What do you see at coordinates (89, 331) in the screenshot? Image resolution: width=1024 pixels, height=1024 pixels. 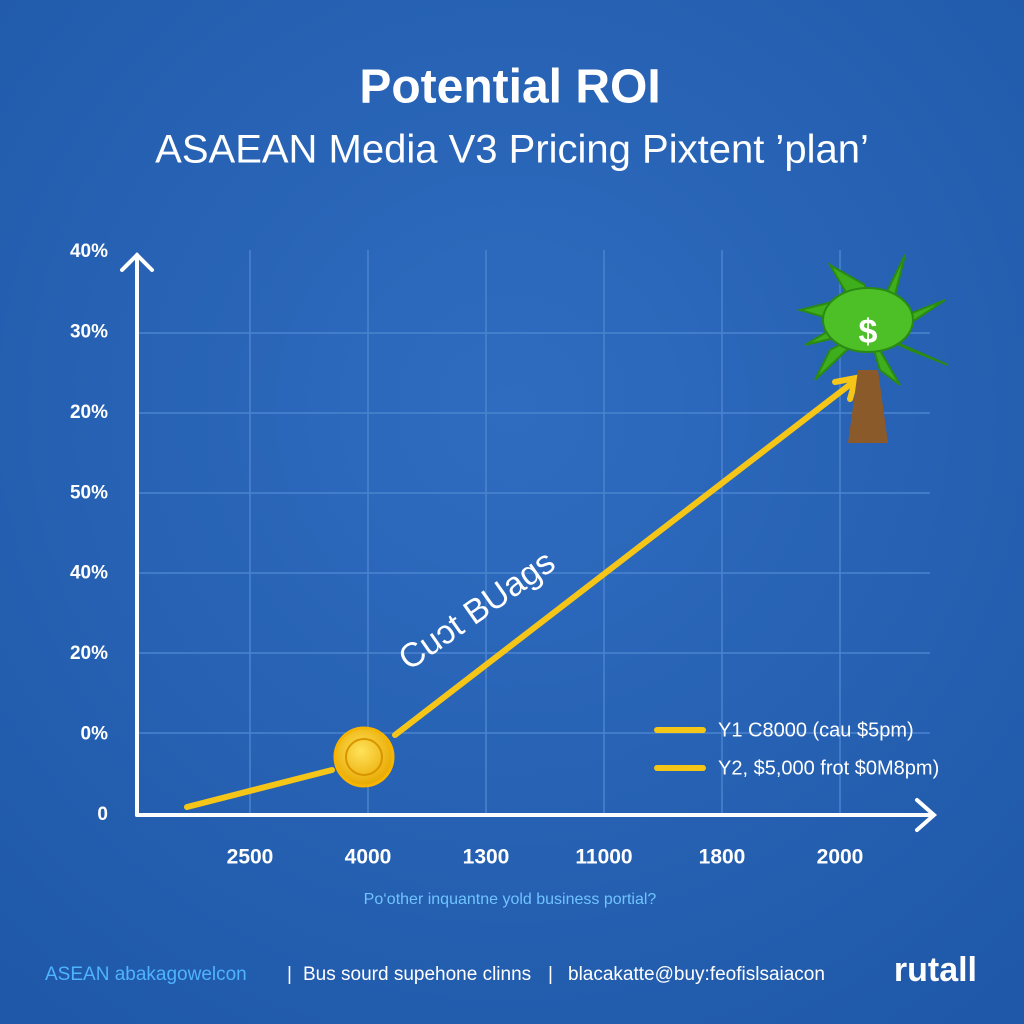 I see `y-axis-label: 30%` at bounding box center [89, 331].